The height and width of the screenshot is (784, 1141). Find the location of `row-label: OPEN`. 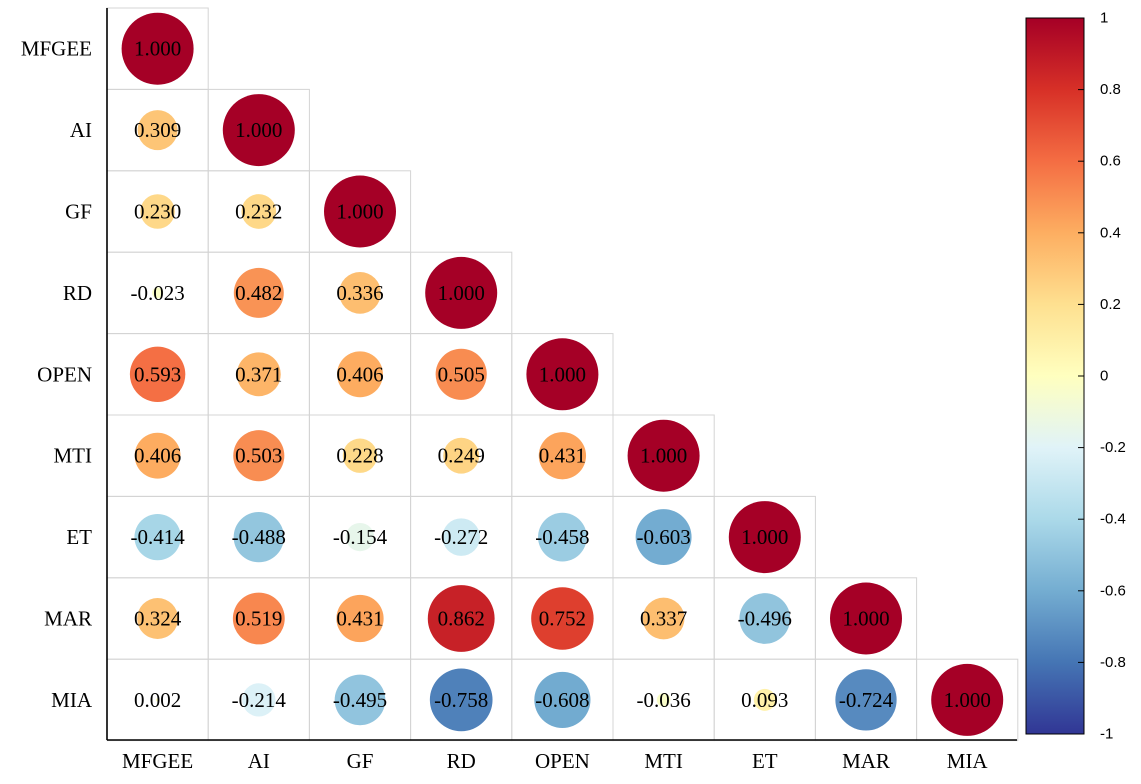

row-label: OPEN is located at coordinates (64, 374).